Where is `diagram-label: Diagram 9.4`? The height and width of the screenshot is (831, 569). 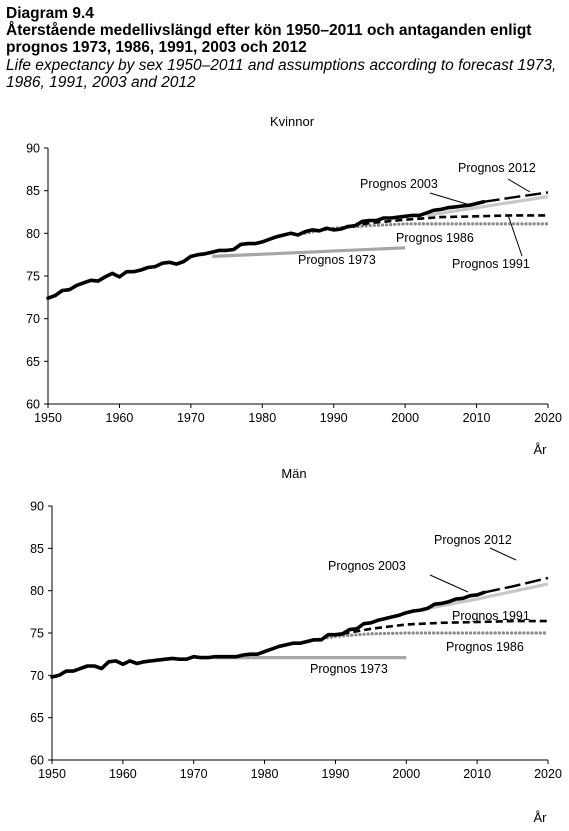 diagram-label: Diagram 9.4 is located at coordinates (50, 13).